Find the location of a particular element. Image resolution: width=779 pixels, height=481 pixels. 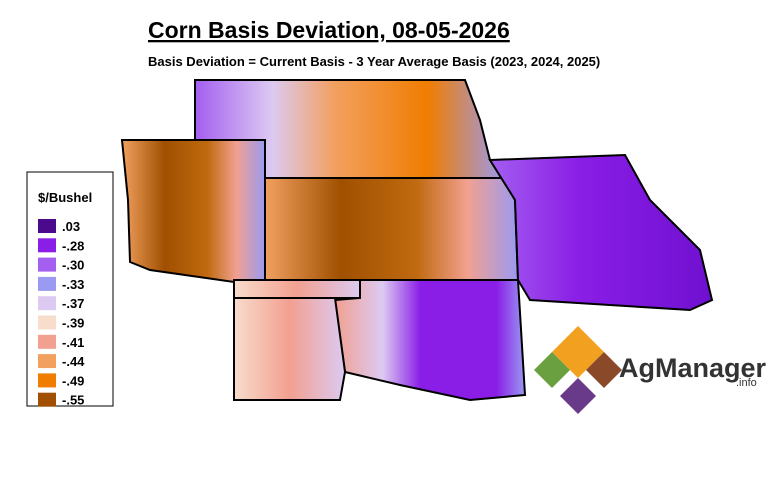

region-west is located at coordinates (193, 211).